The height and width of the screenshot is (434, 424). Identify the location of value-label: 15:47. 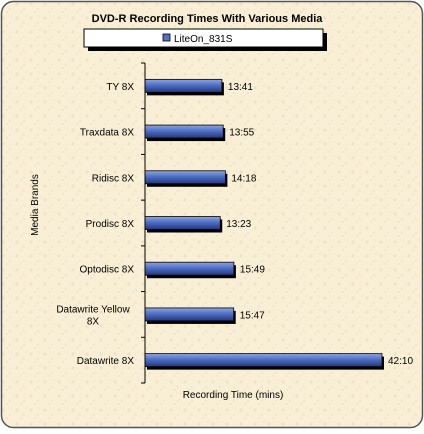
(252, 315).